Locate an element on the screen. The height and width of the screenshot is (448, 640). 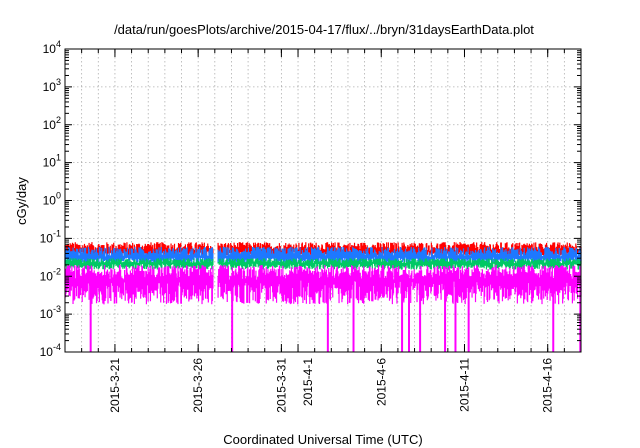
y-axis-label: cGy/day is located at coordinates (21, 201).